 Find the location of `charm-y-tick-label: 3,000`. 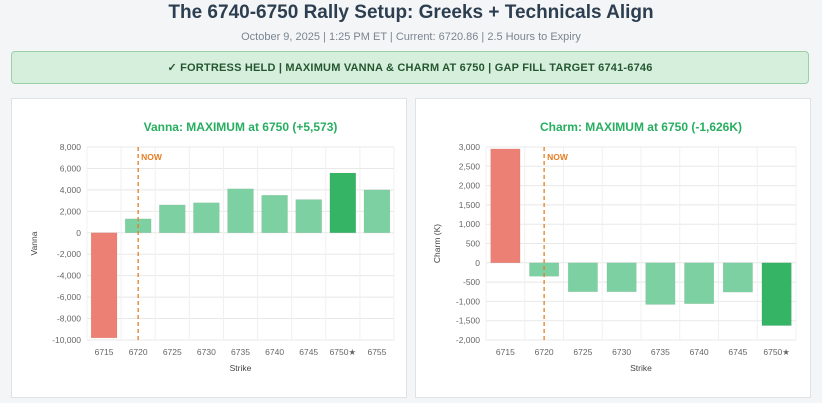

charm-y-tick-label: 3,000 is located at coordinates (470, 147).